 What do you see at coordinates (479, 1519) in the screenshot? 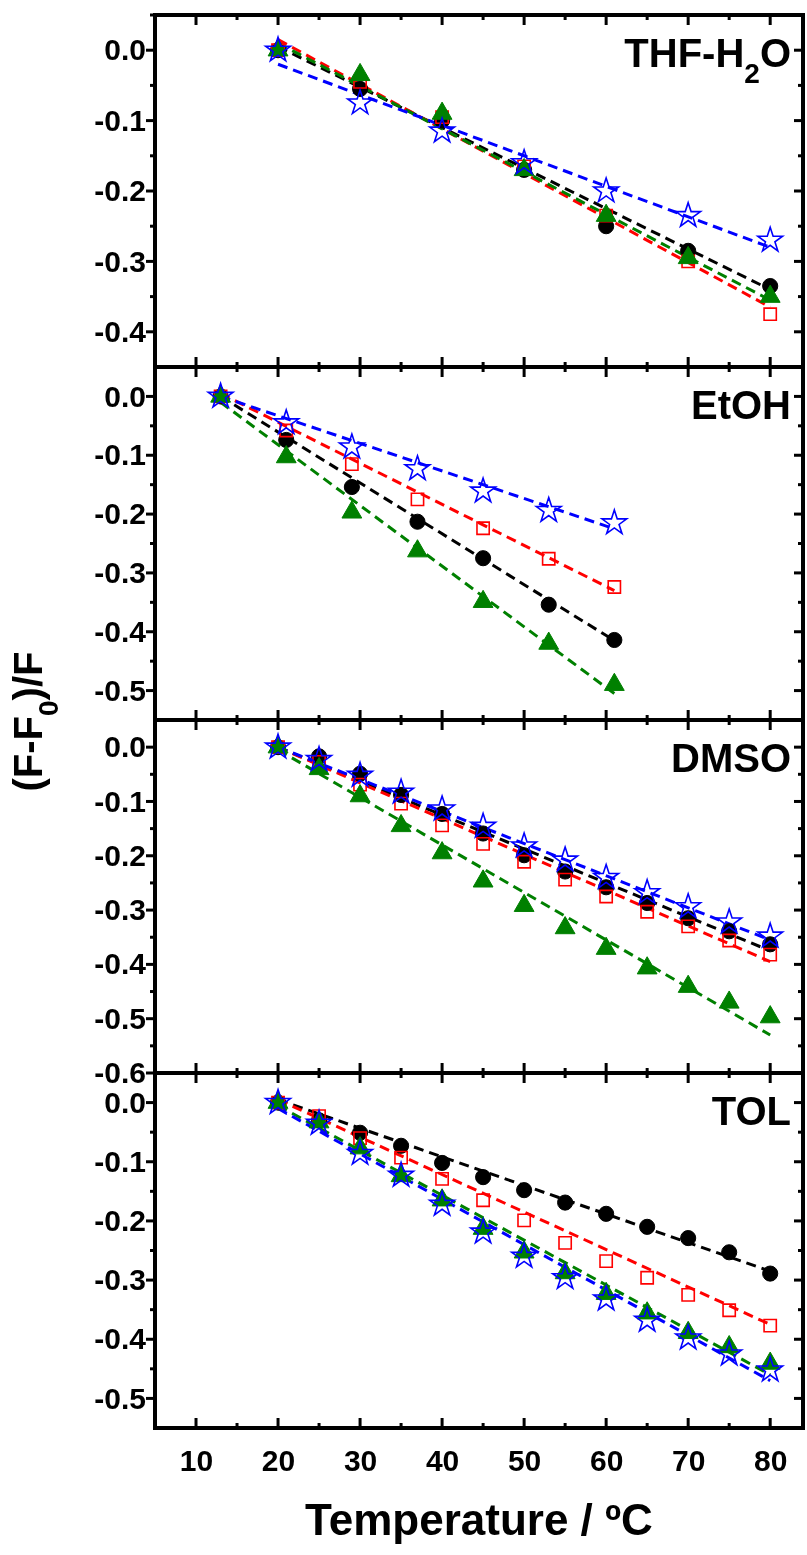
I see `x-axis-title: Temperature / ºC` at bounding box center [479, 1519].